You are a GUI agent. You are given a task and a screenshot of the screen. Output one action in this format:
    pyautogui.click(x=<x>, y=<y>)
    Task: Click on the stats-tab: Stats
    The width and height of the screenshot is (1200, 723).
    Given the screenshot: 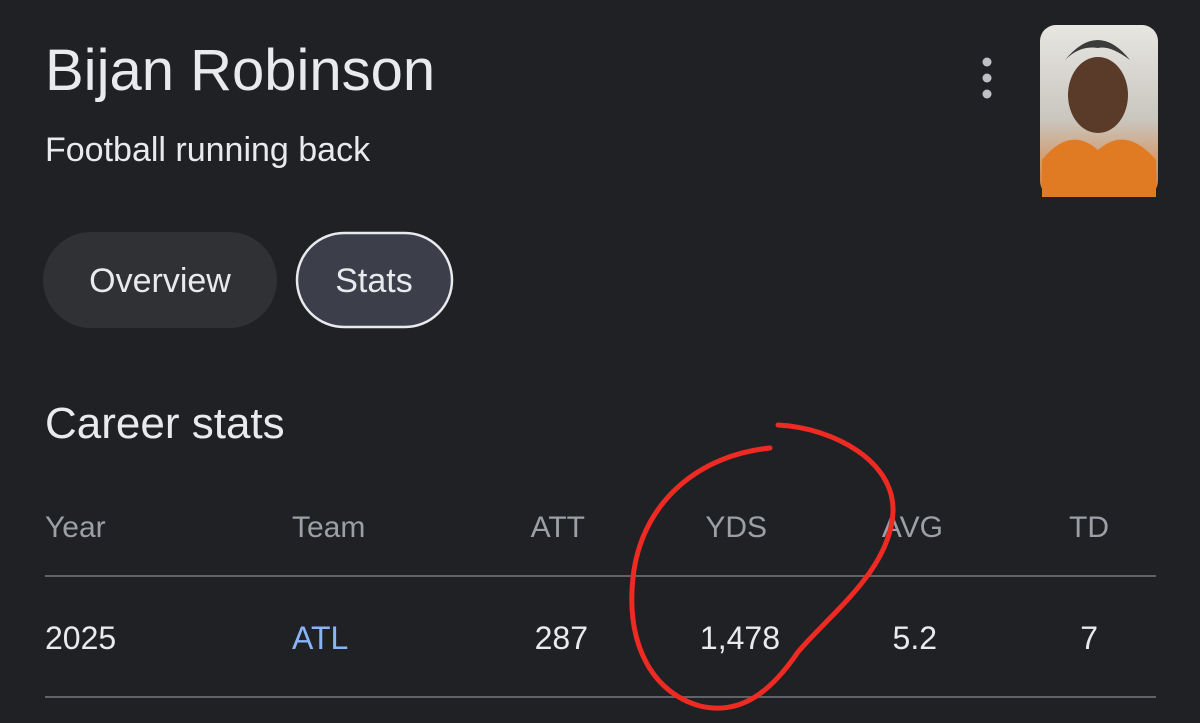 What is the action you would take?
    pyautogui.click(x=374, y=280)
    